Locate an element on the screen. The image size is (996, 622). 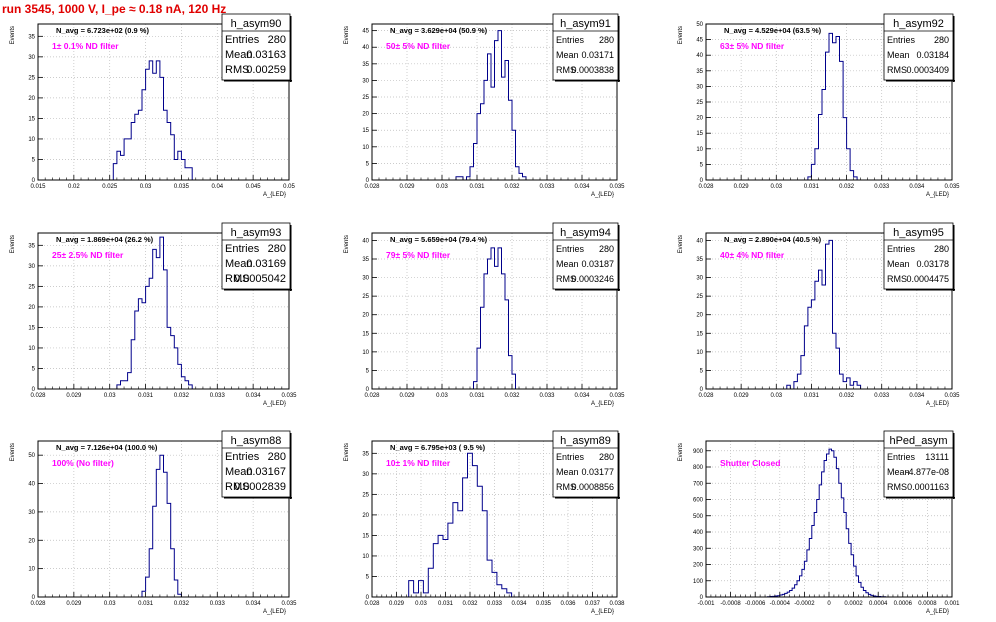
y-tick-label: 100 is located at coordinates (698, 582).